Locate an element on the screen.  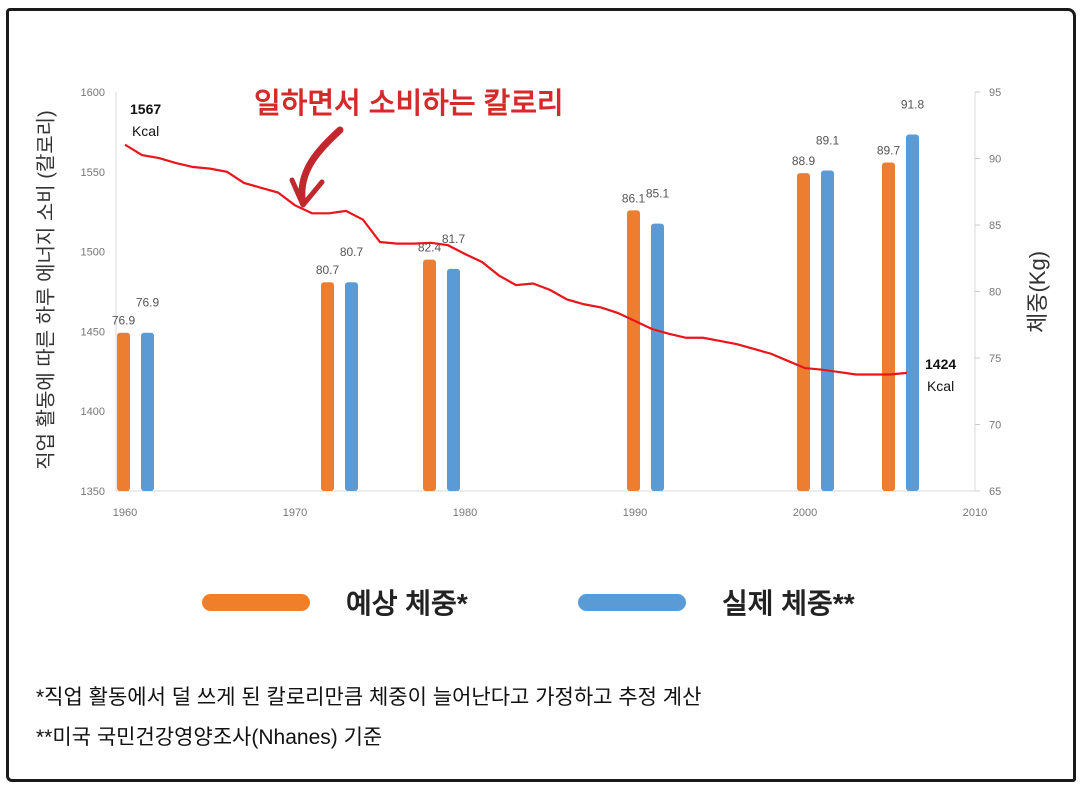
x-tick: 1960 is located at coordinates (125, 513).